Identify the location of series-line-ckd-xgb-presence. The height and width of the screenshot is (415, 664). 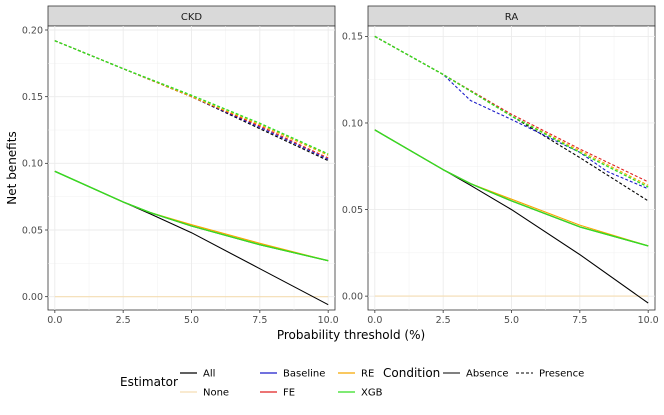
(191, 97).